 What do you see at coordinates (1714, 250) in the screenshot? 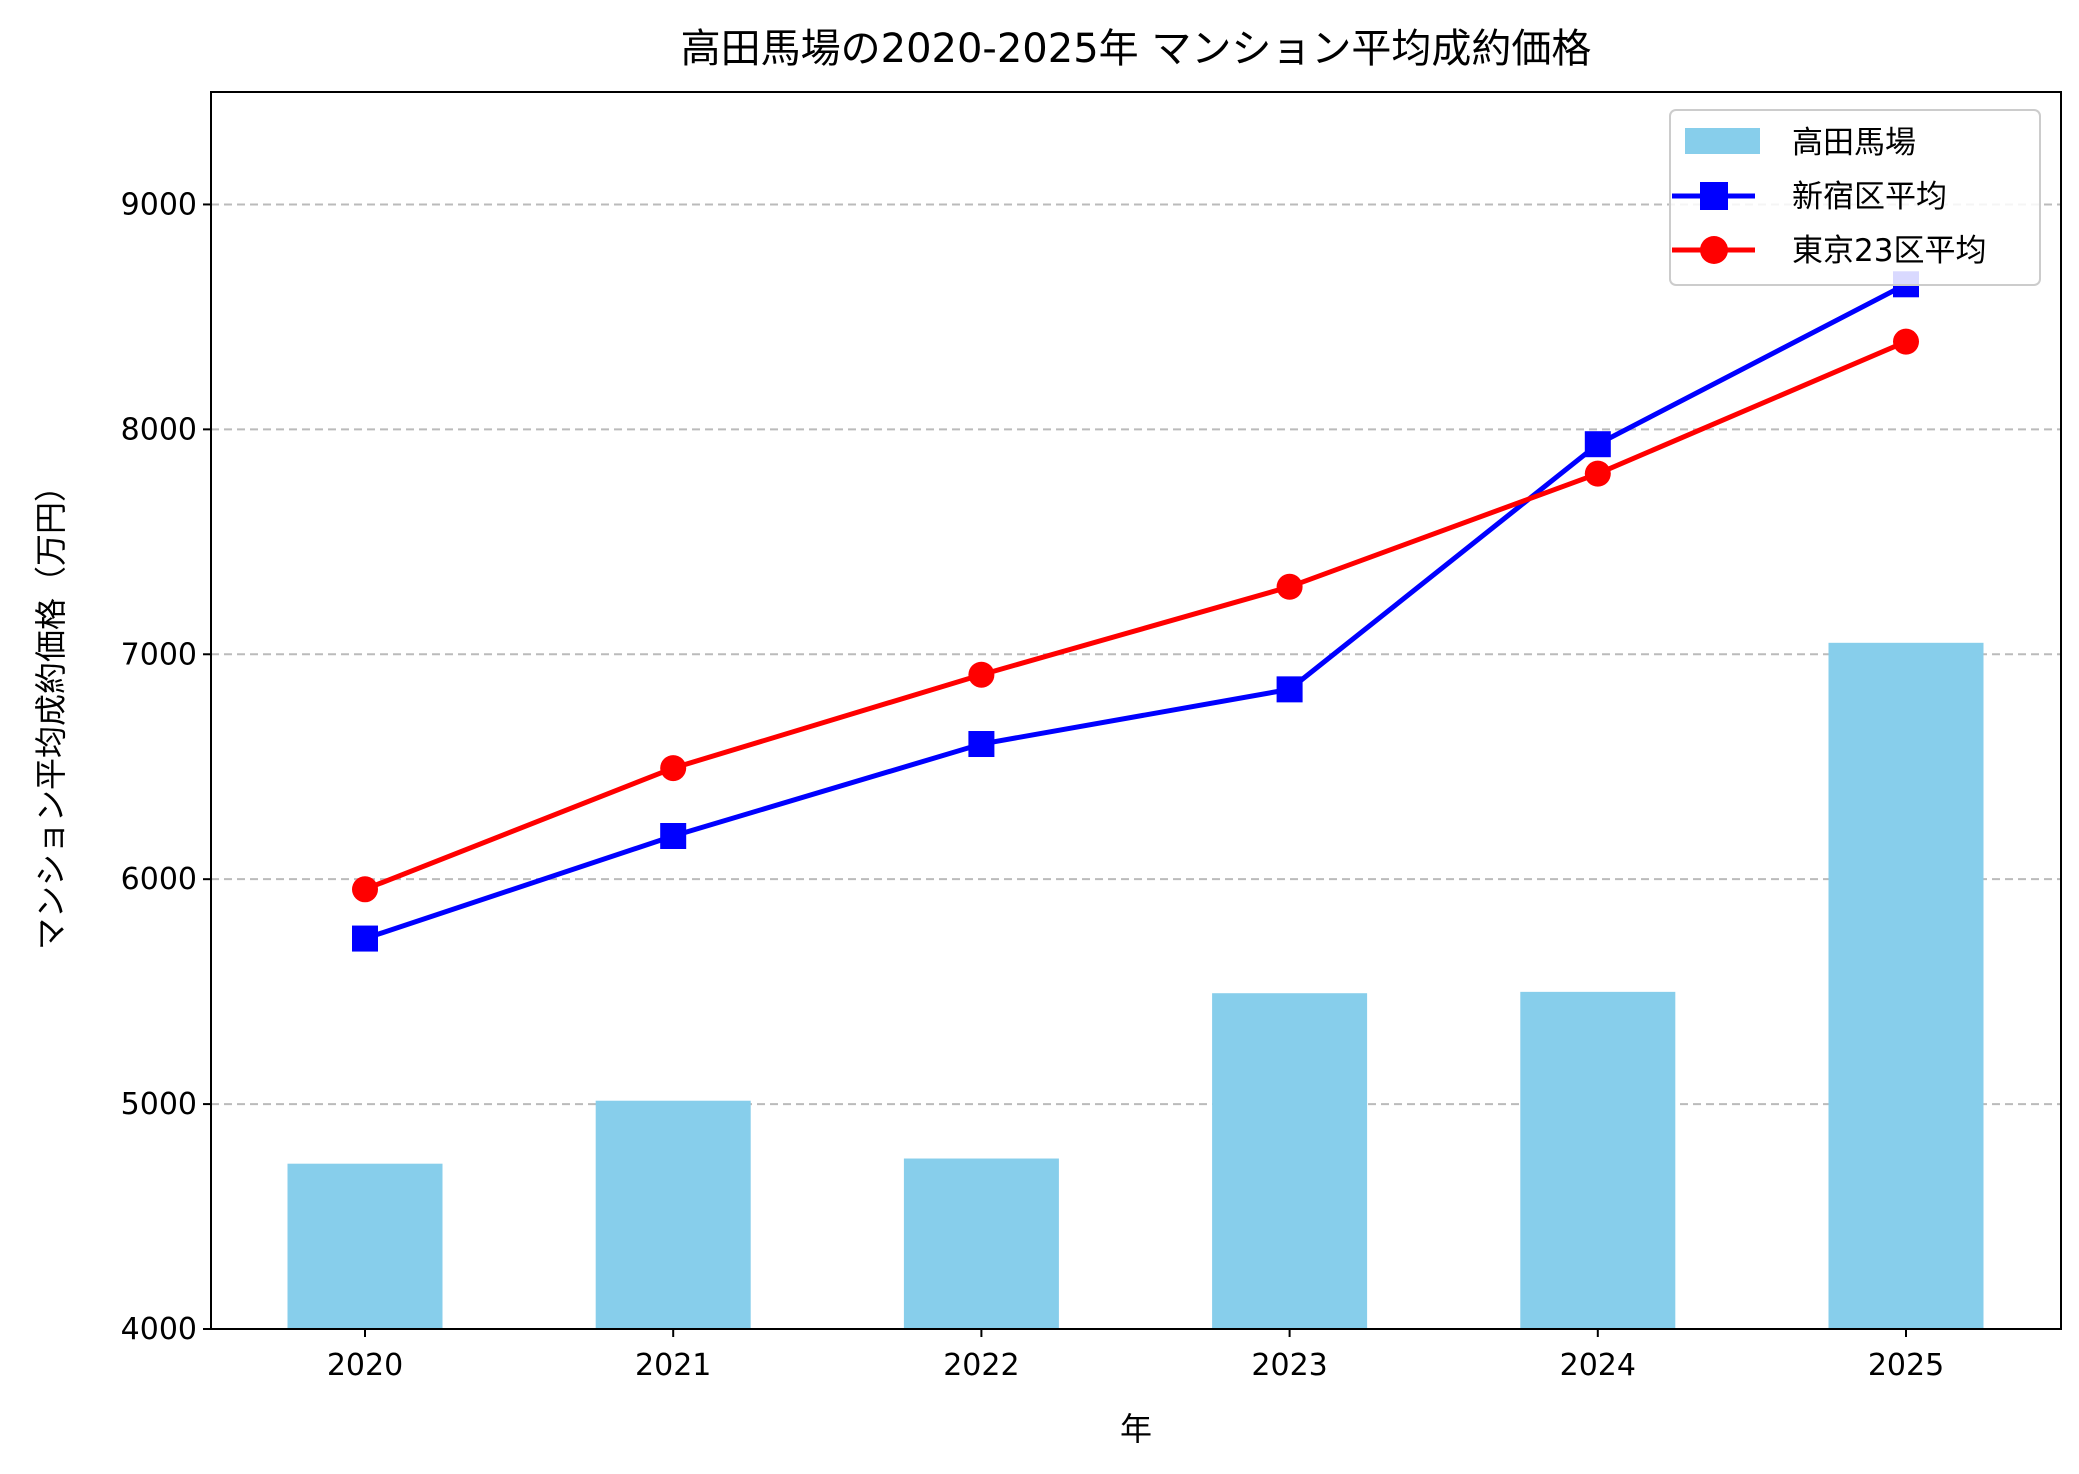
I see `legend-marker-circle` at bounding box center [1714, 250].